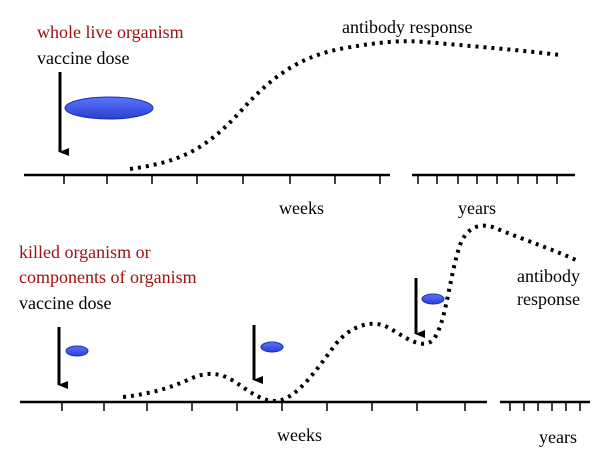 The height and width of the screenshot is (461, 607). Describe the element at coordinates (299, 435) in the screenshot. I see `bottom-weeks-label: weeks` at that location.